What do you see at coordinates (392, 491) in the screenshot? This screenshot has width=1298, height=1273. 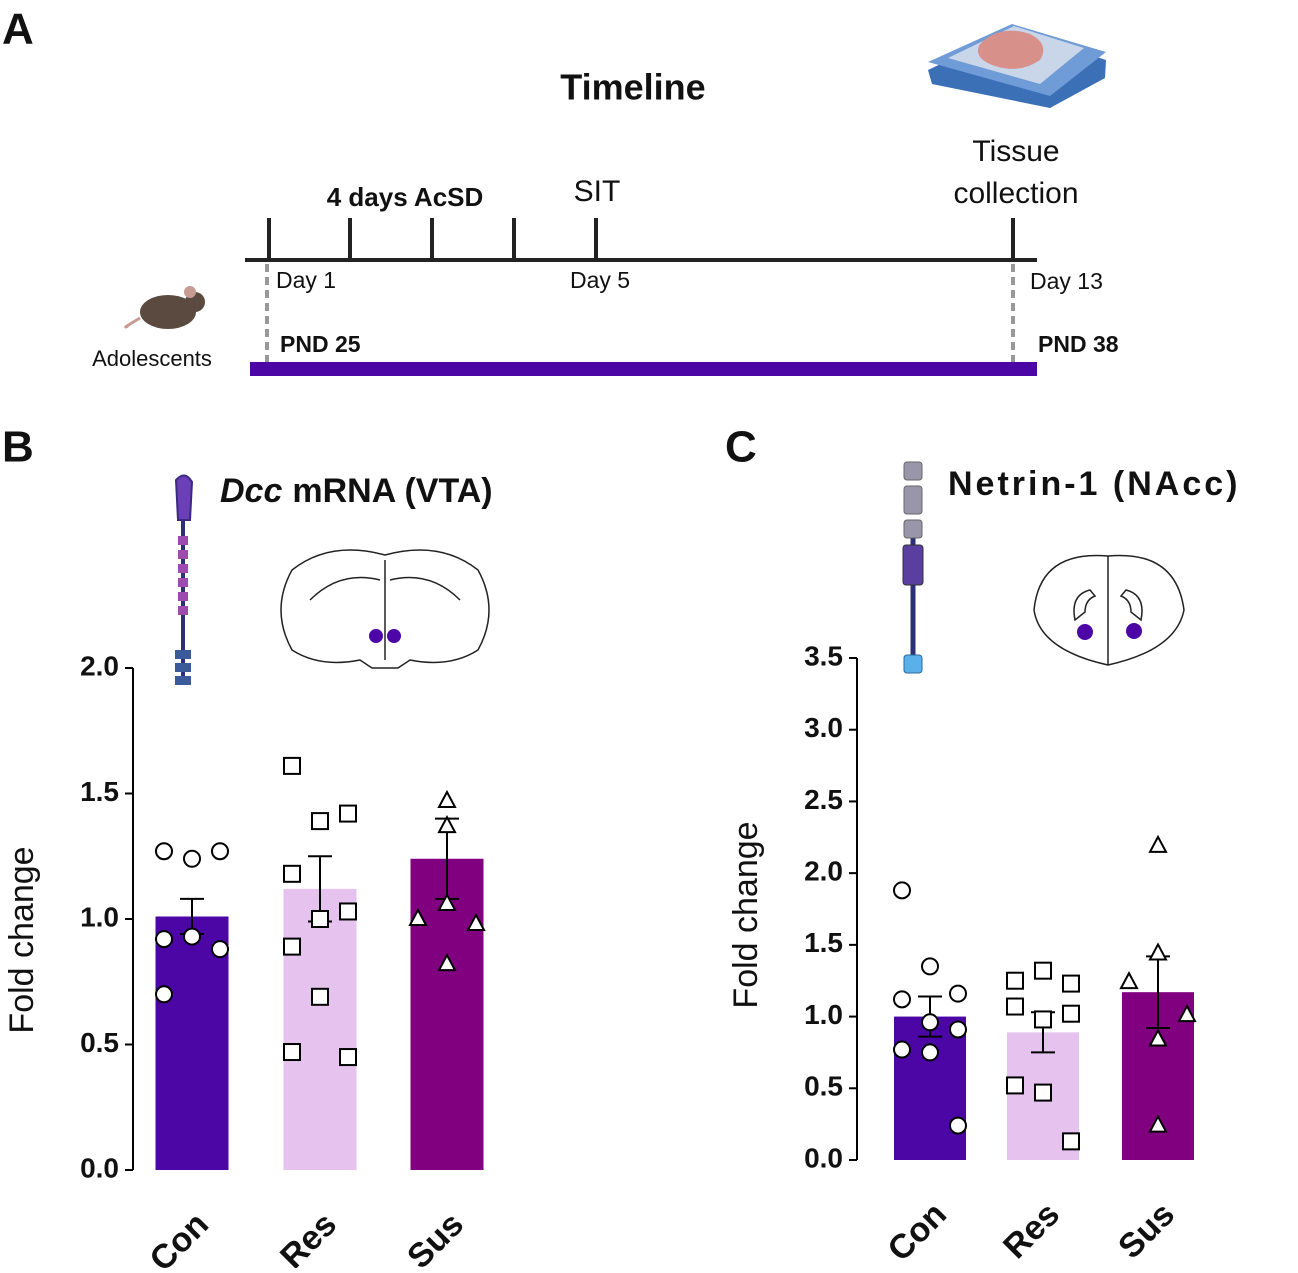 I see `title-rest: mRNA (VTA)` at bounding box center [392, 491].